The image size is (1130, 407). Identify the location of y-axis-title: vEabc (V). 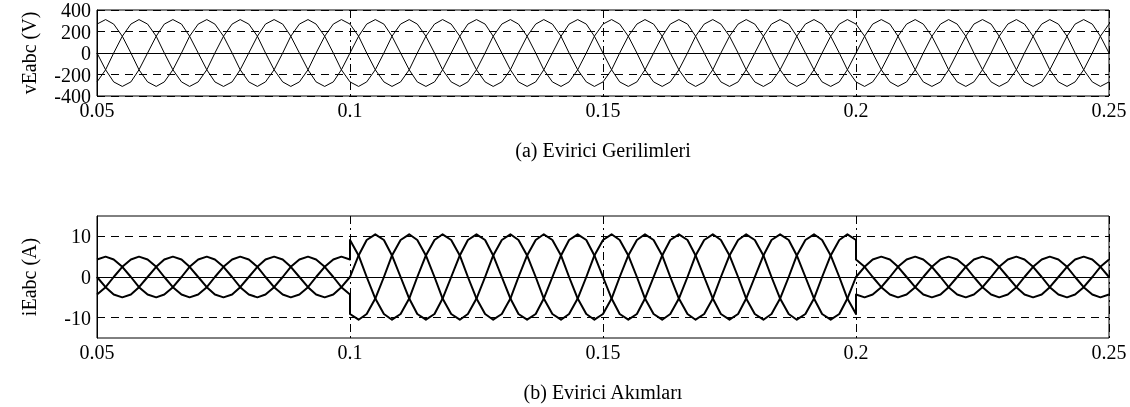
(29, 53).